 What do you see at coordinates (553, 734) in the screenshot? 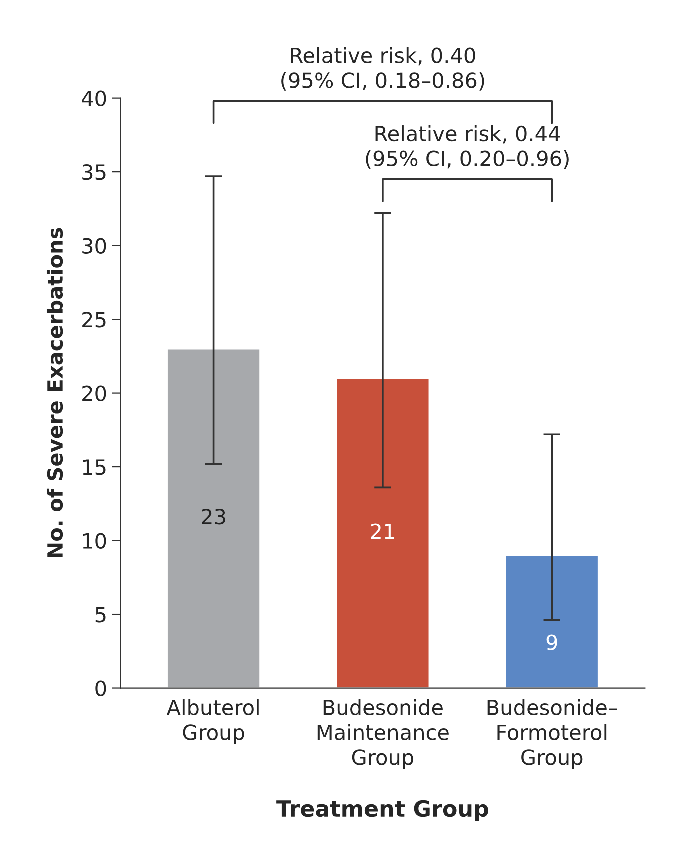
I see `x-tick-label: Budesonide– Formoterol Group` at bounding box center [553, 734].